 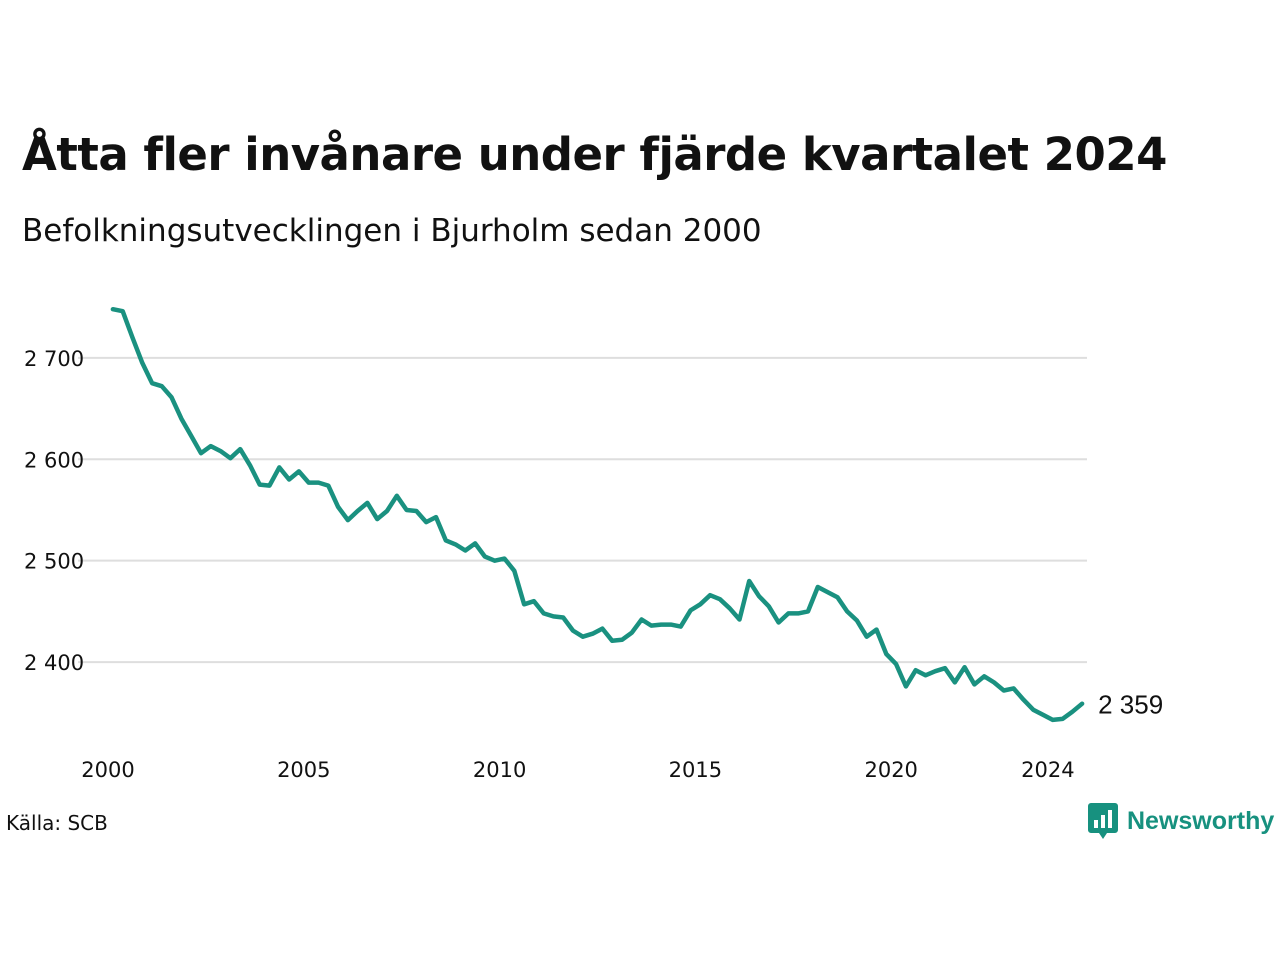 I want to click on brand-name: Newsworthy, so click(x=1201, y=820).